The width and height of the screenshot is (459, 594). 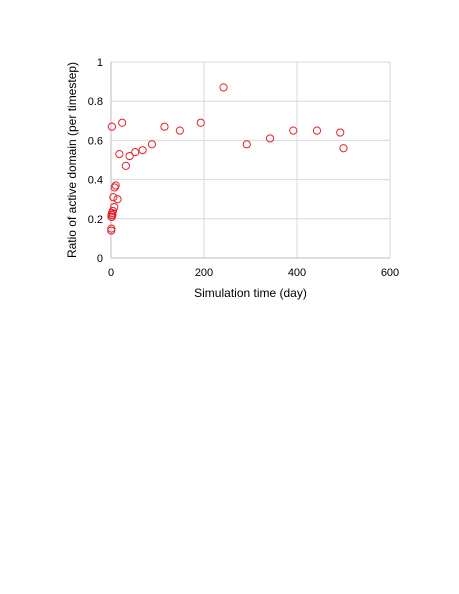 I want to click on data-points, so click(x=227, y=159).